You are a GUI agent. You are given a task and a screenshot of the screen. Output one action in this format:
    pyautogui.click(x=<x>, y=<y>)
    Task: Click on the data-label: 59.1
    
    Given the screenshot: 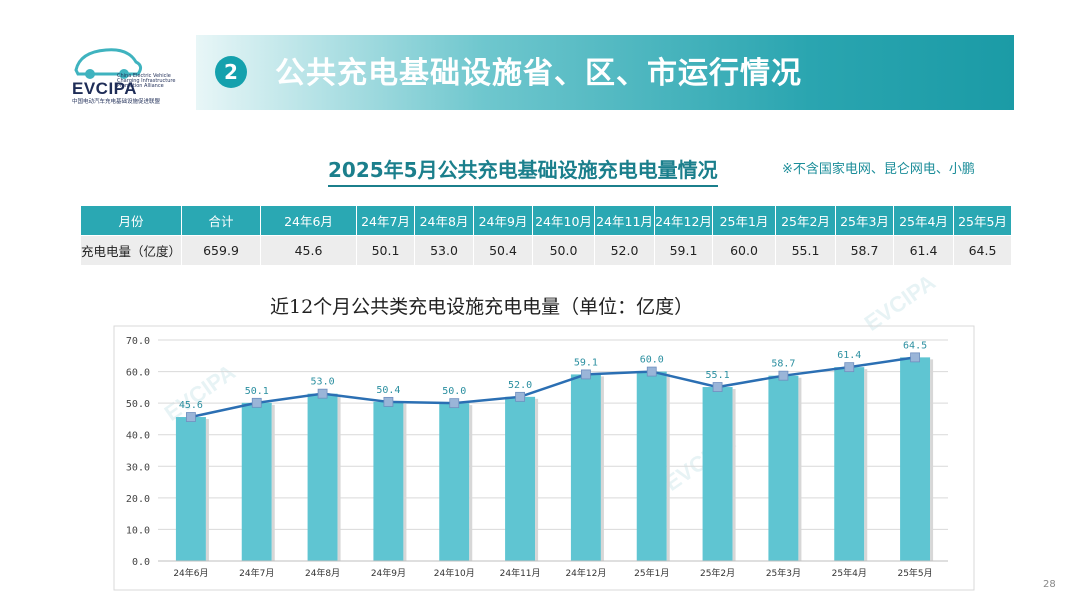 What is the action you would take?
    pyautogui.click(x=586, y=362)
    